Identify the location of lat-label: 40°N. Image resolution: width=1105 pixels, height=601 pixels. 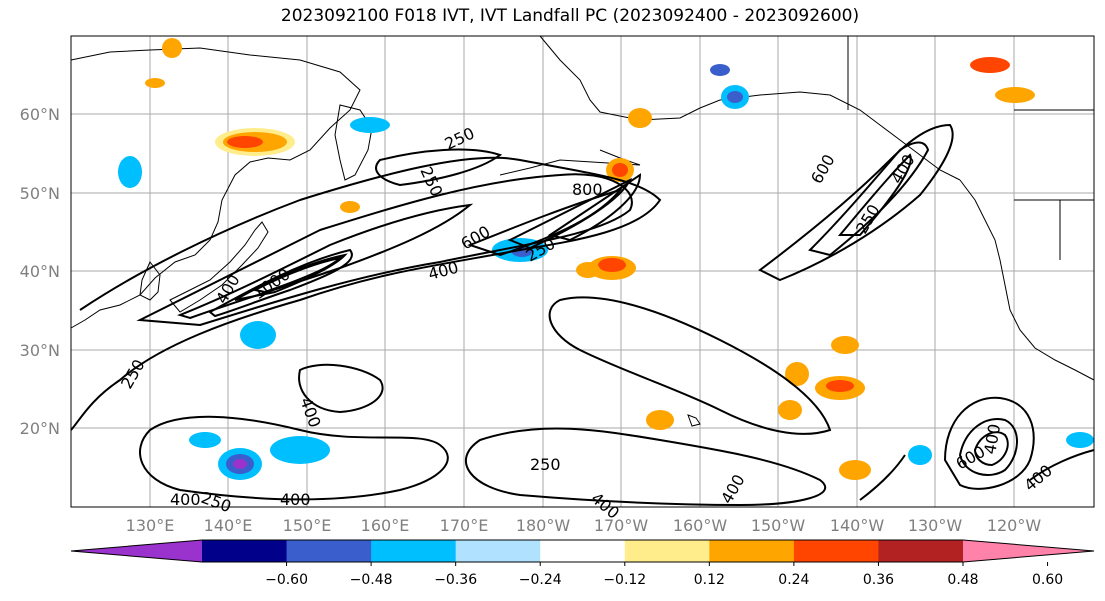
(40, 271).